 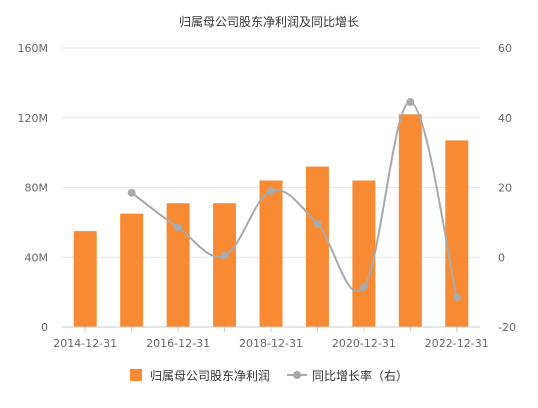 What do you see at coordinates (360, 375) in the screenshot?
I see `legend-line-label: 同比增长率（右）` at bounding box center [360, 375].